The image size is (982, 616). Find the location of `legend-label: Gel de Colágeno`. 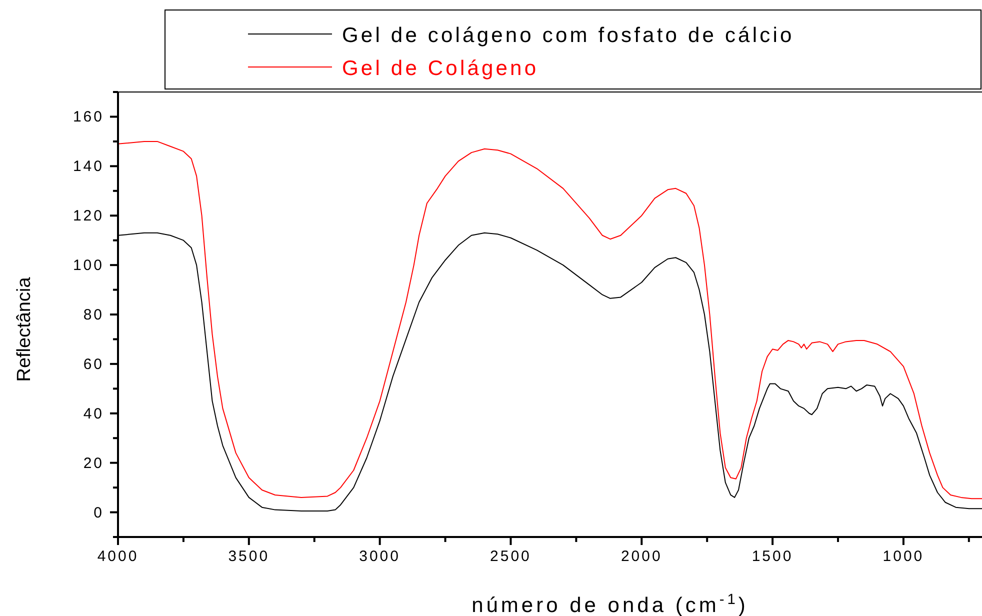

legend-label: Gel de Colágeno is located at coordinates (440, 68).